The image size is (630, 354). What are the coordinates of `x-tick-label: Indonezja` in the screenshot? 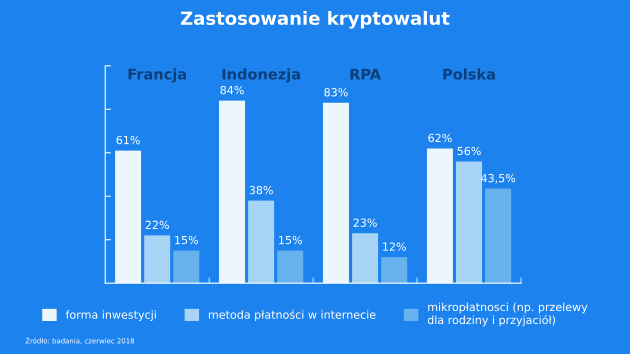 It's located at (261, 75).